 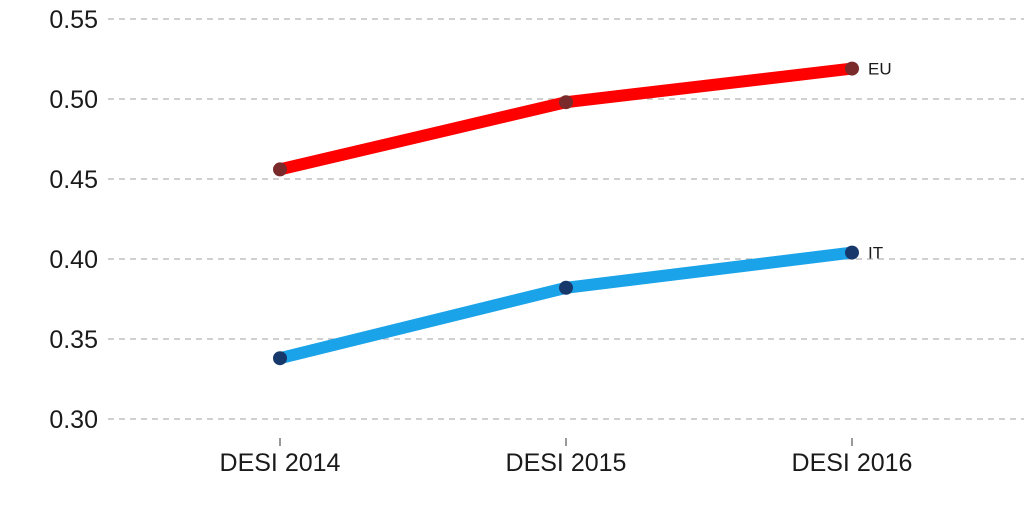 I want to click on y-tick-label: 0.55, so click(x=73, y=20).